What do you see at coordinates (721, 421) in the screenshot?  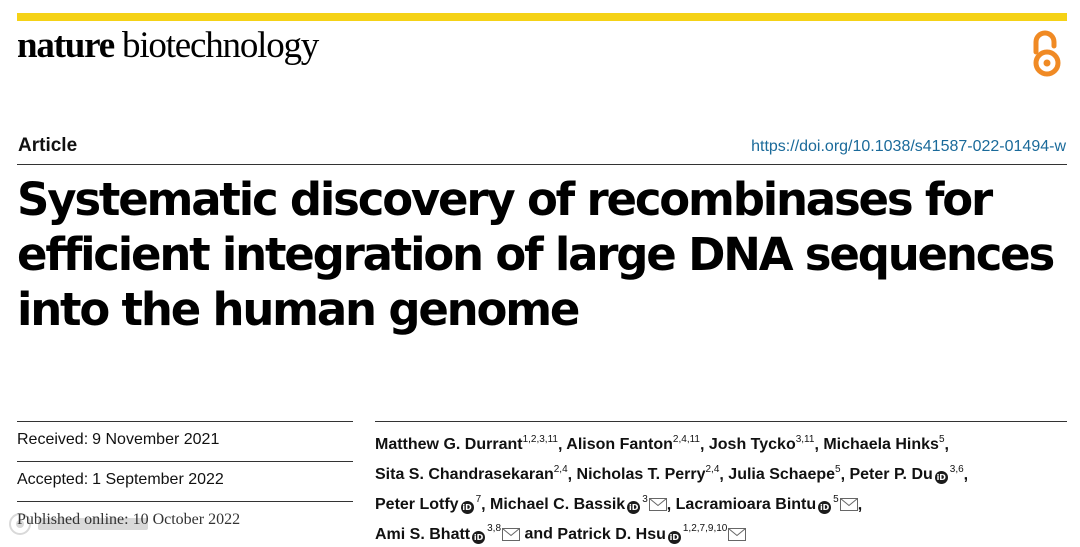 I see `authors-divider` at bounding box center [721, 421].